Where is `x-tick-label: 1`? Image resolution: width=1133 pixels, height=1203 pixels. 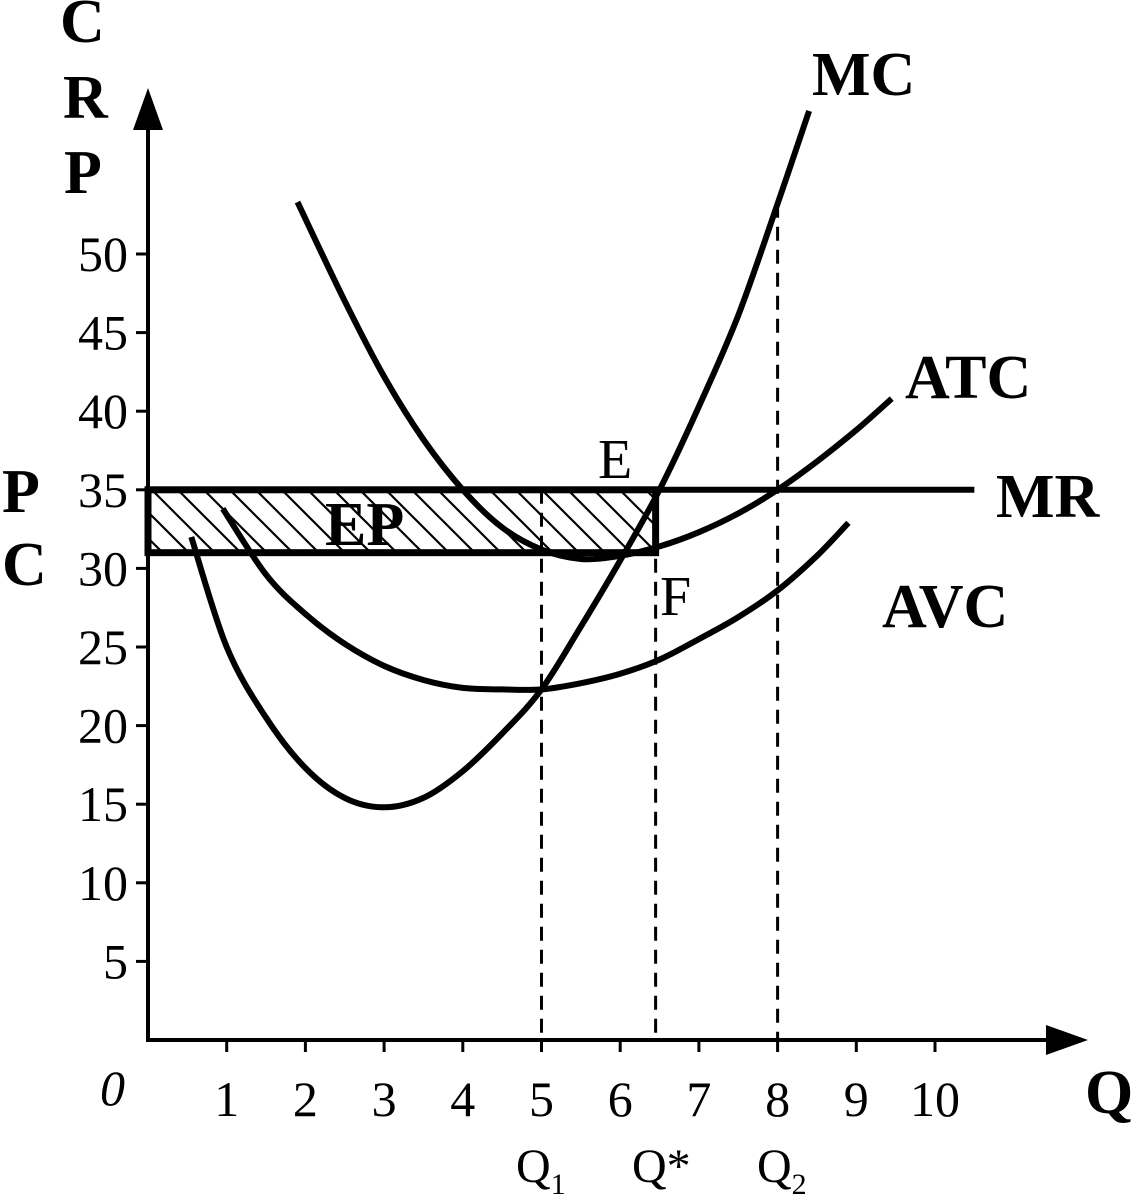 x-tick-label: 1 is located at coordinates (226, 1099).